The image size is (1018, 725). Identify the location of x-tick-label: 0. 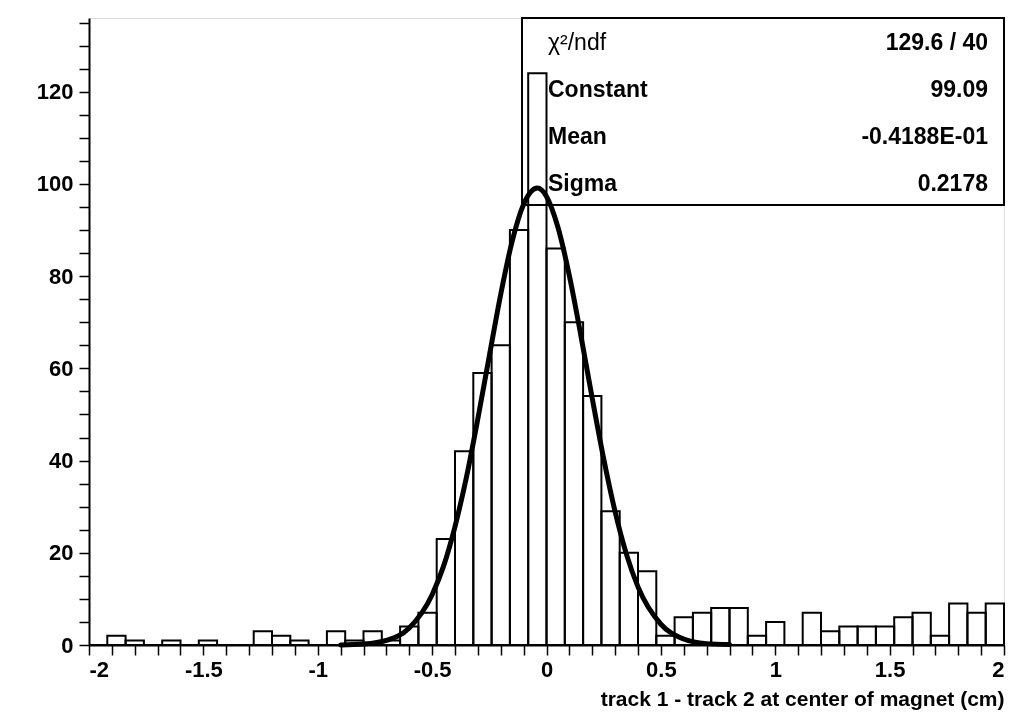
(547, 669).